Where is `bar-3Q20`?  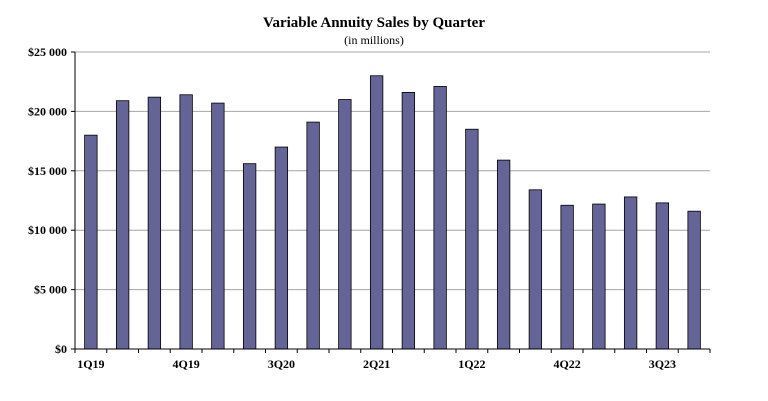 bar-3Q20 is located at coordinates (281, 248).